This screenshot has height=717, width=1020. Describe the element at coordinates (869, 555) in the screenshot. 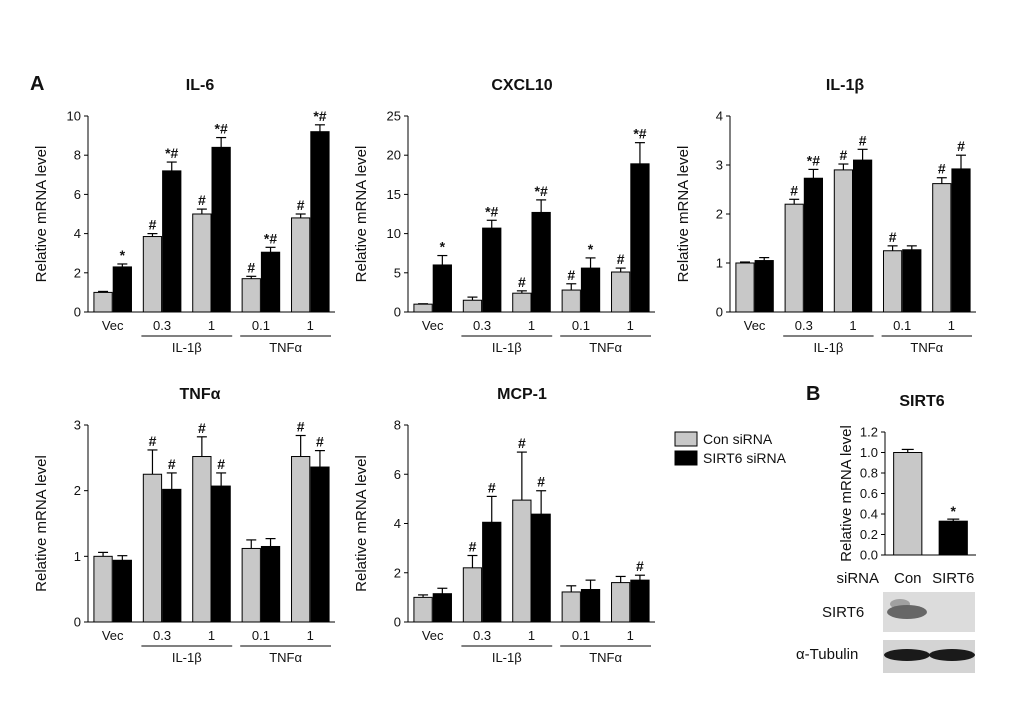

I see `y-tick-label: 0.0` at that location.